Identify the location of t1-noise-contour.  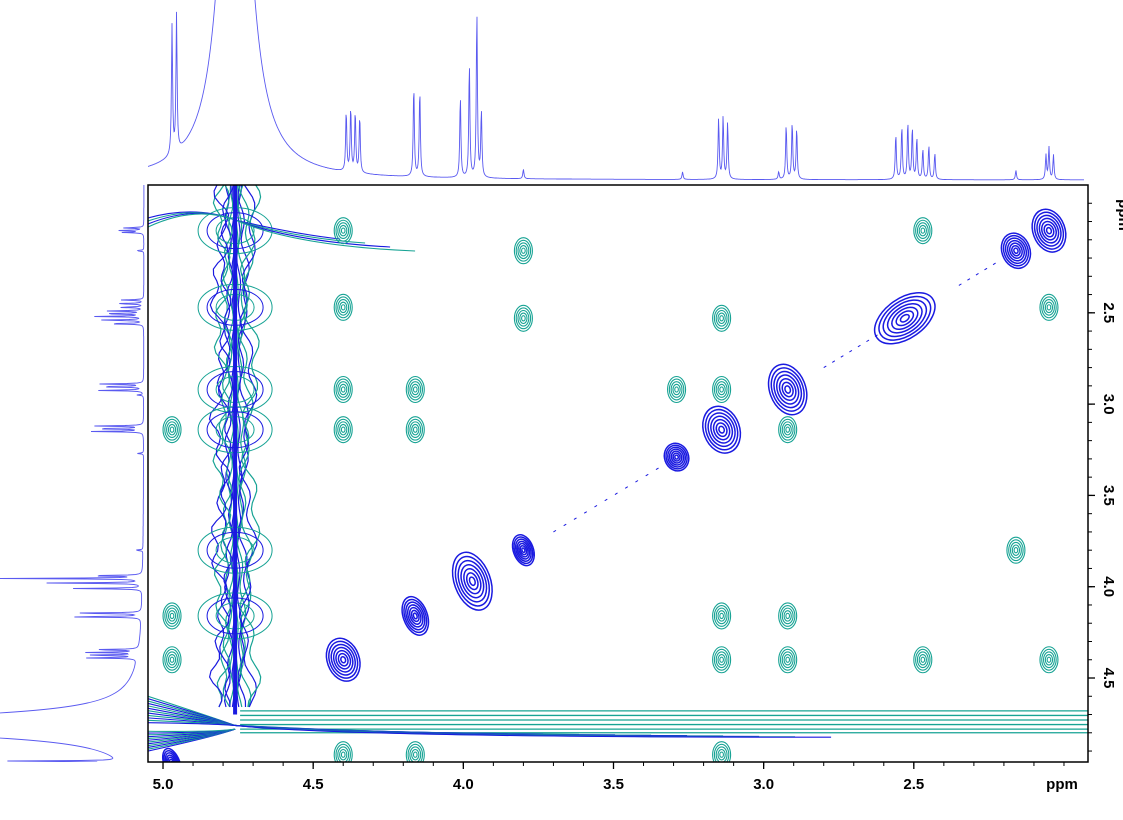
(224, 446).